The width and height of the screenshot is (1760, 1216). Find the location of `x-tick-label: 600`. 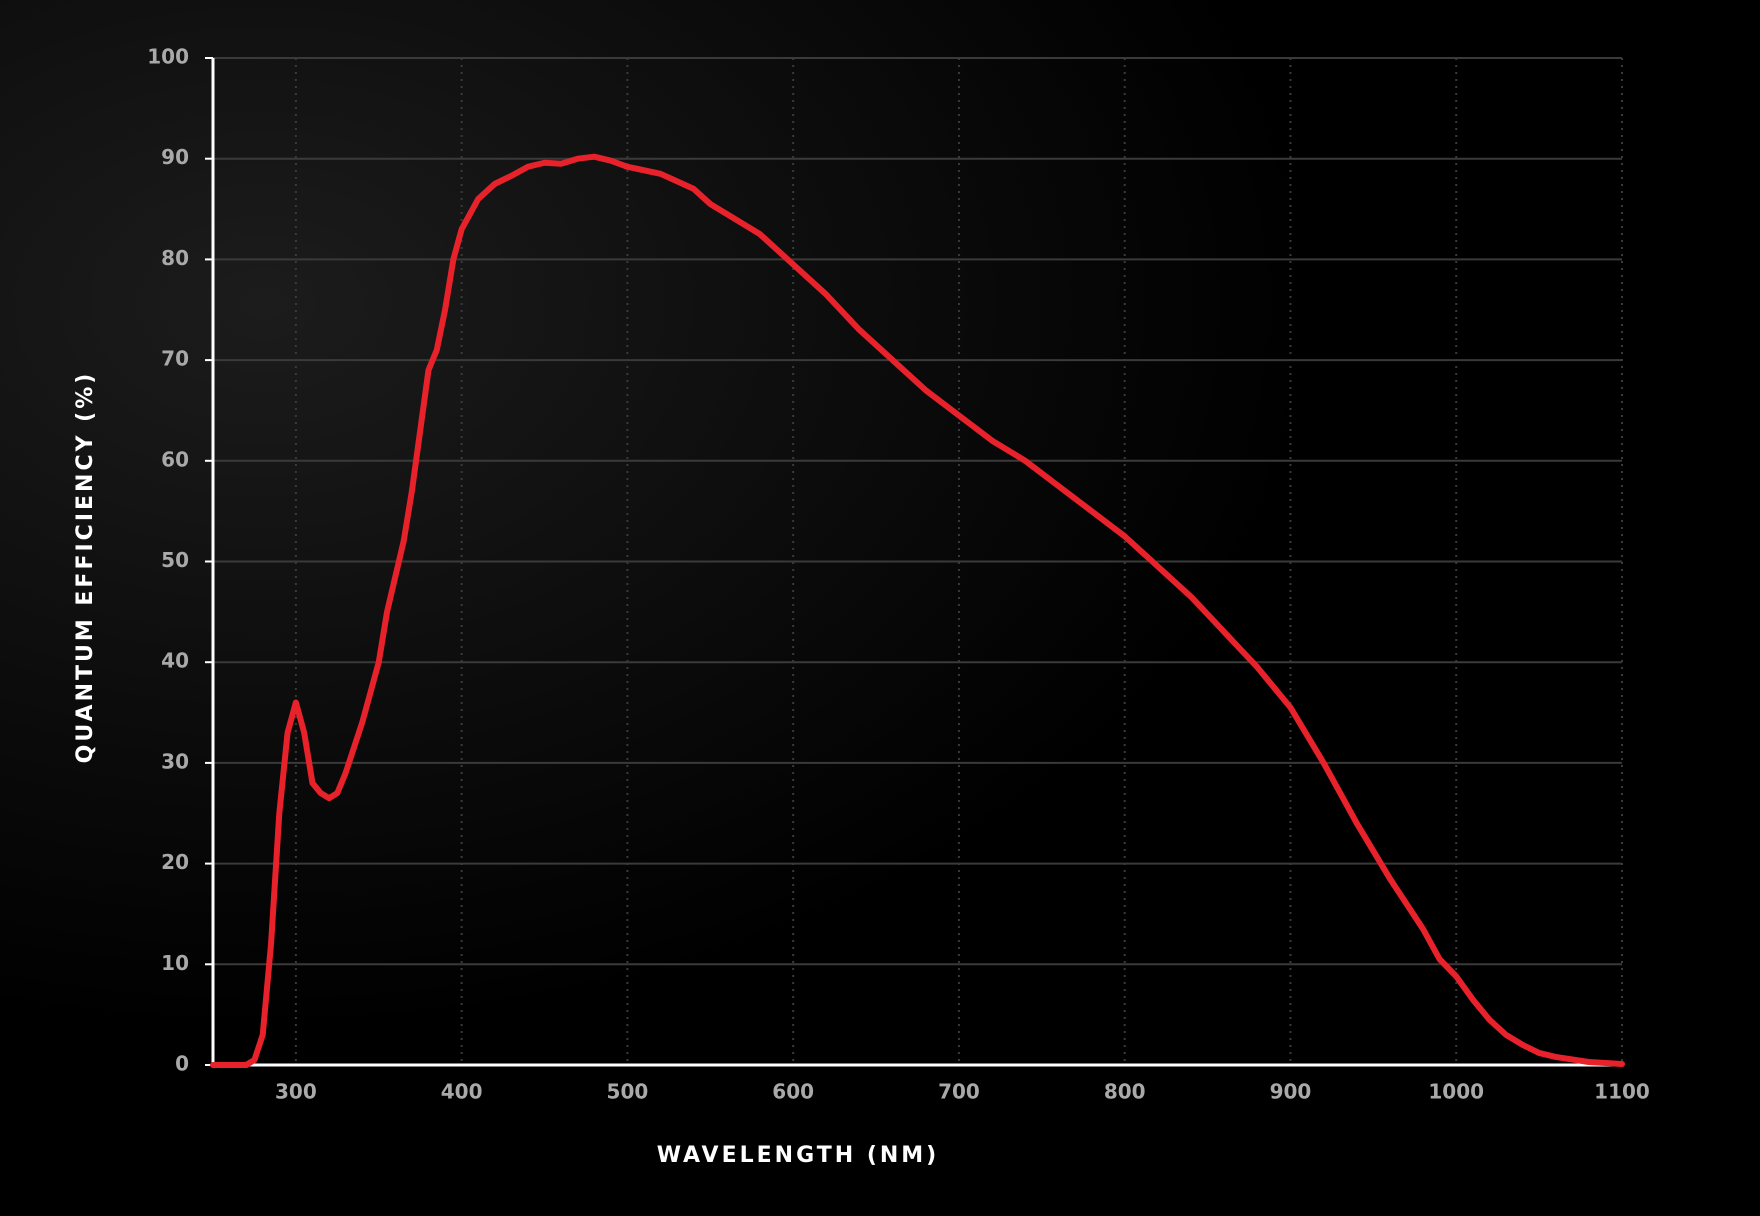

x-tick-label: 600 is located at coordinates (793, 1092).